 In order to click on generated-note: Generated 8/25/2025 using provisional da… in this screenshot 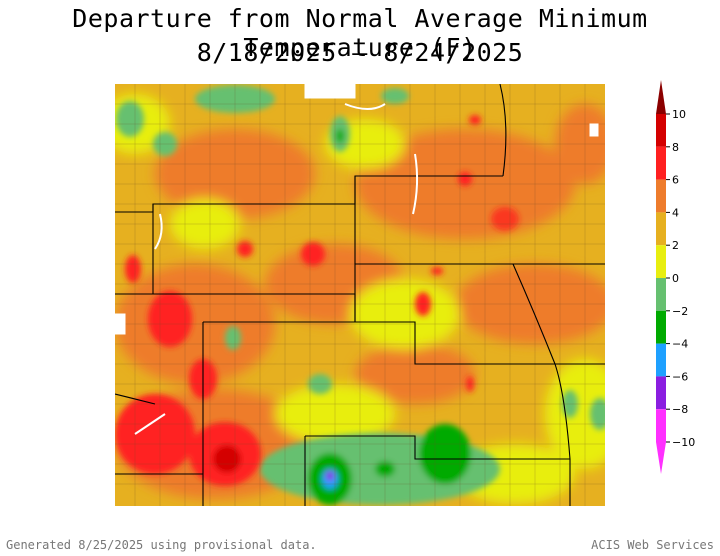, I will do `click(161, 545)`.